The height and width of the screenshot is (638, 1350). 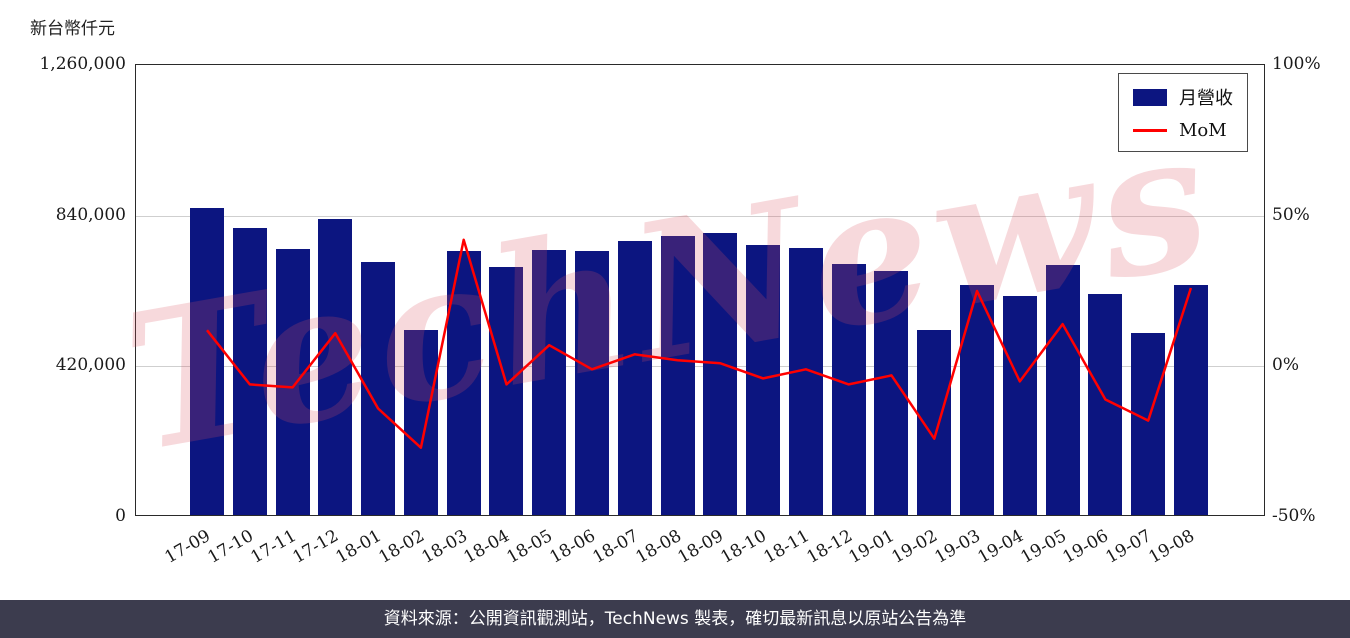 What do you see at coordinates (72, 29) in the screenshot?
I see `left-axis-unit-label: 新台幣仟元` at bounding box center [72, 29].